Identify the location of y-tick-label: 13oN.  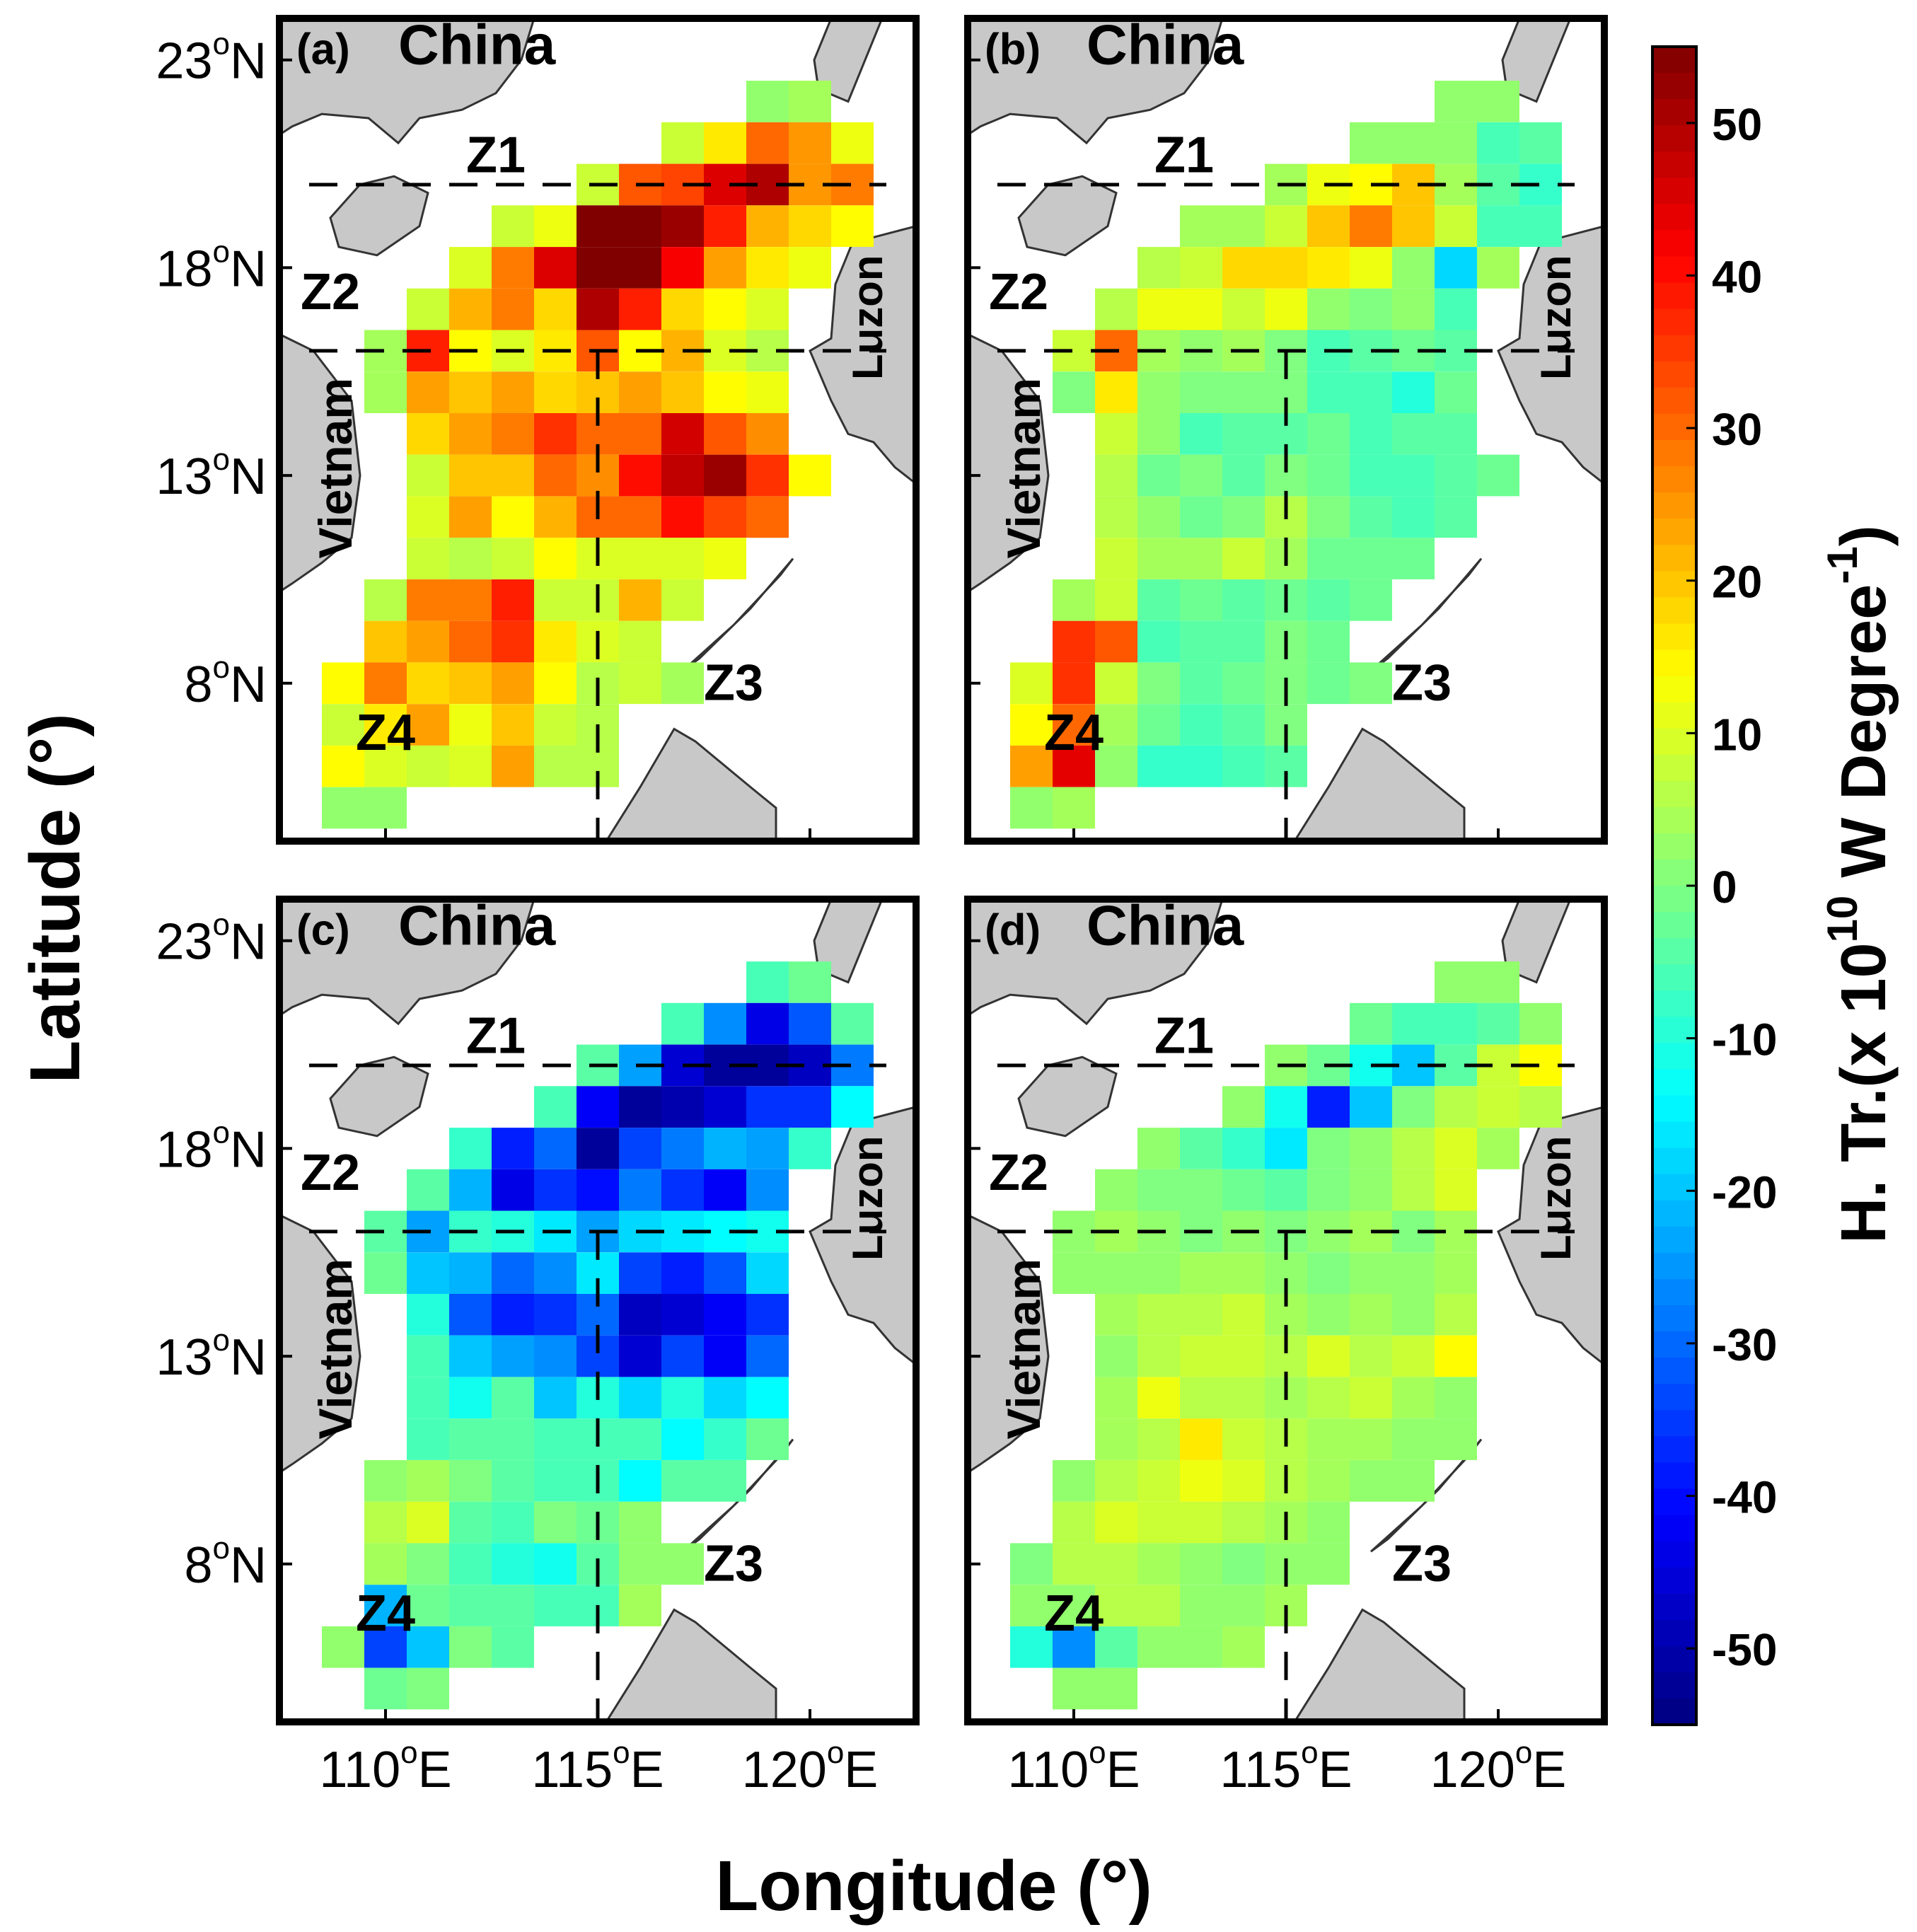
(211, 1354).